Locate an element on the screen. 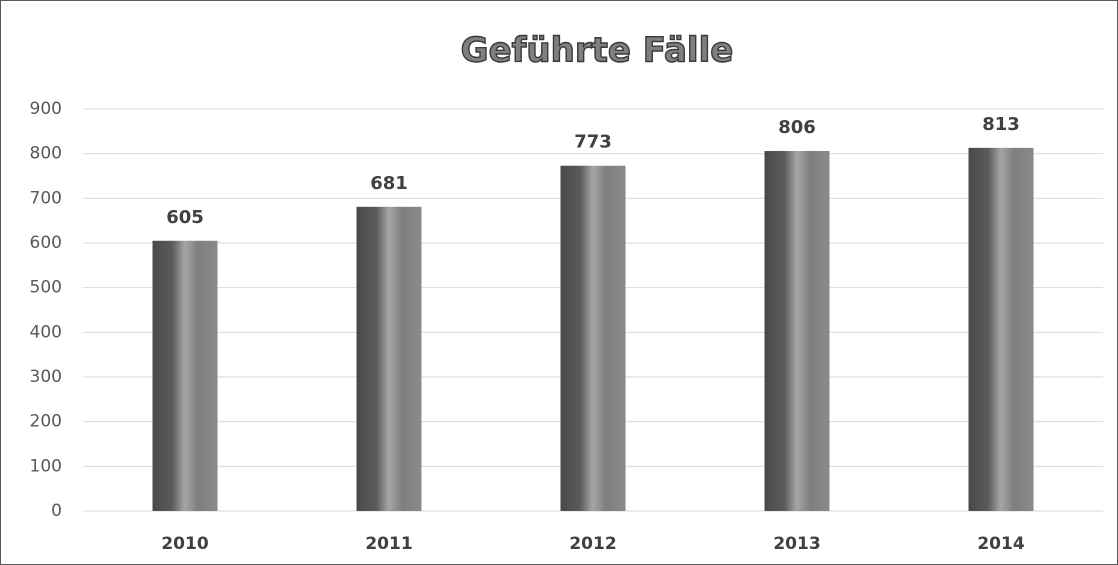 Image resolution: width=1118 pixels, height=565 pixels. y-tick-label: 500 is located at coordinates (46, 288).